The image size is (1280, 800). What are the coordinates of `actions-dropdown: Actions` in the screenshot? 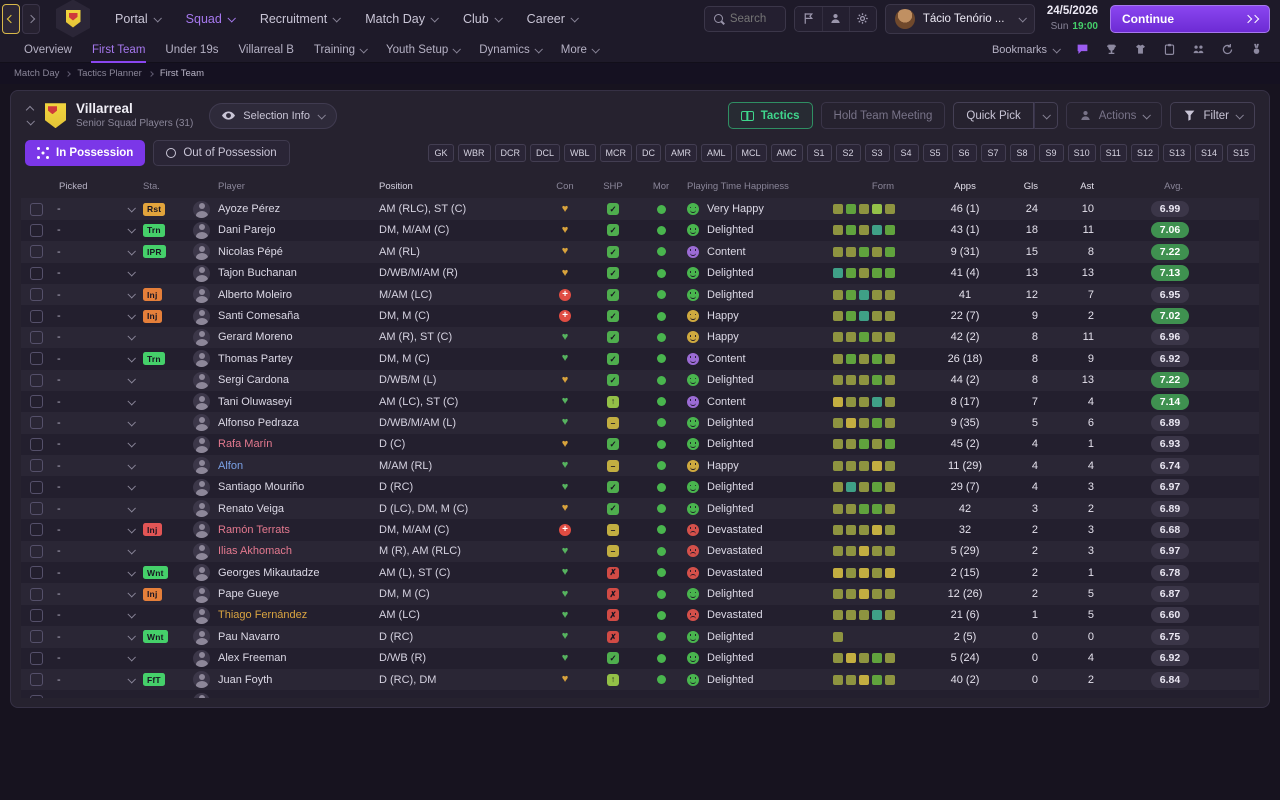 It's located at (1114, 116).